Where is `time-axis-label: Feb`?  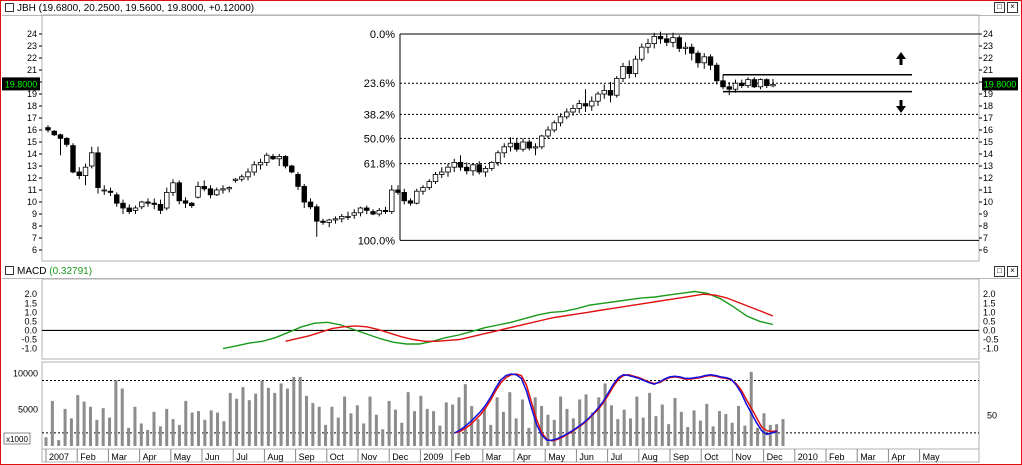 time-axis-label: Feb is located at coordinates (463, 457).